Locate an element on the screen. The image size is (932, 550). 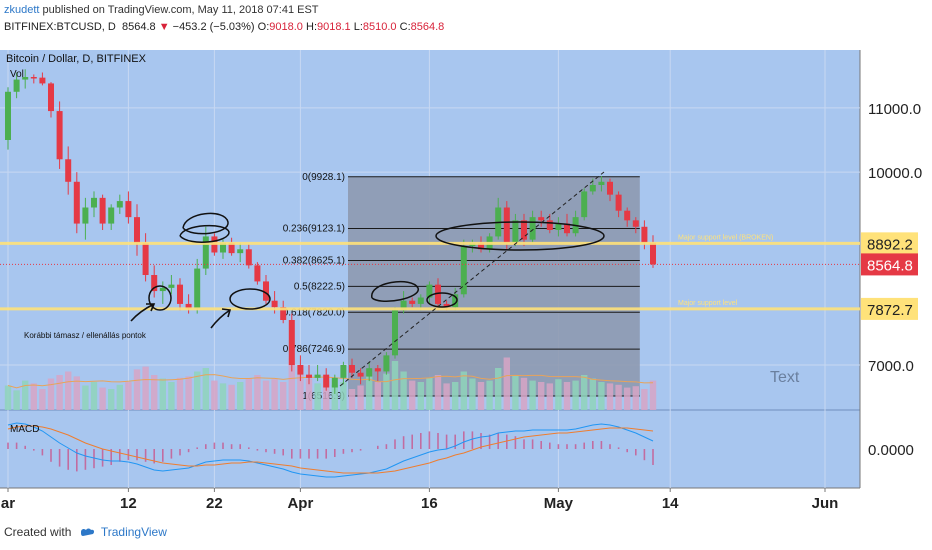
fib-level-label: 0.382(8625.1) is located at coordinates (314, 261).